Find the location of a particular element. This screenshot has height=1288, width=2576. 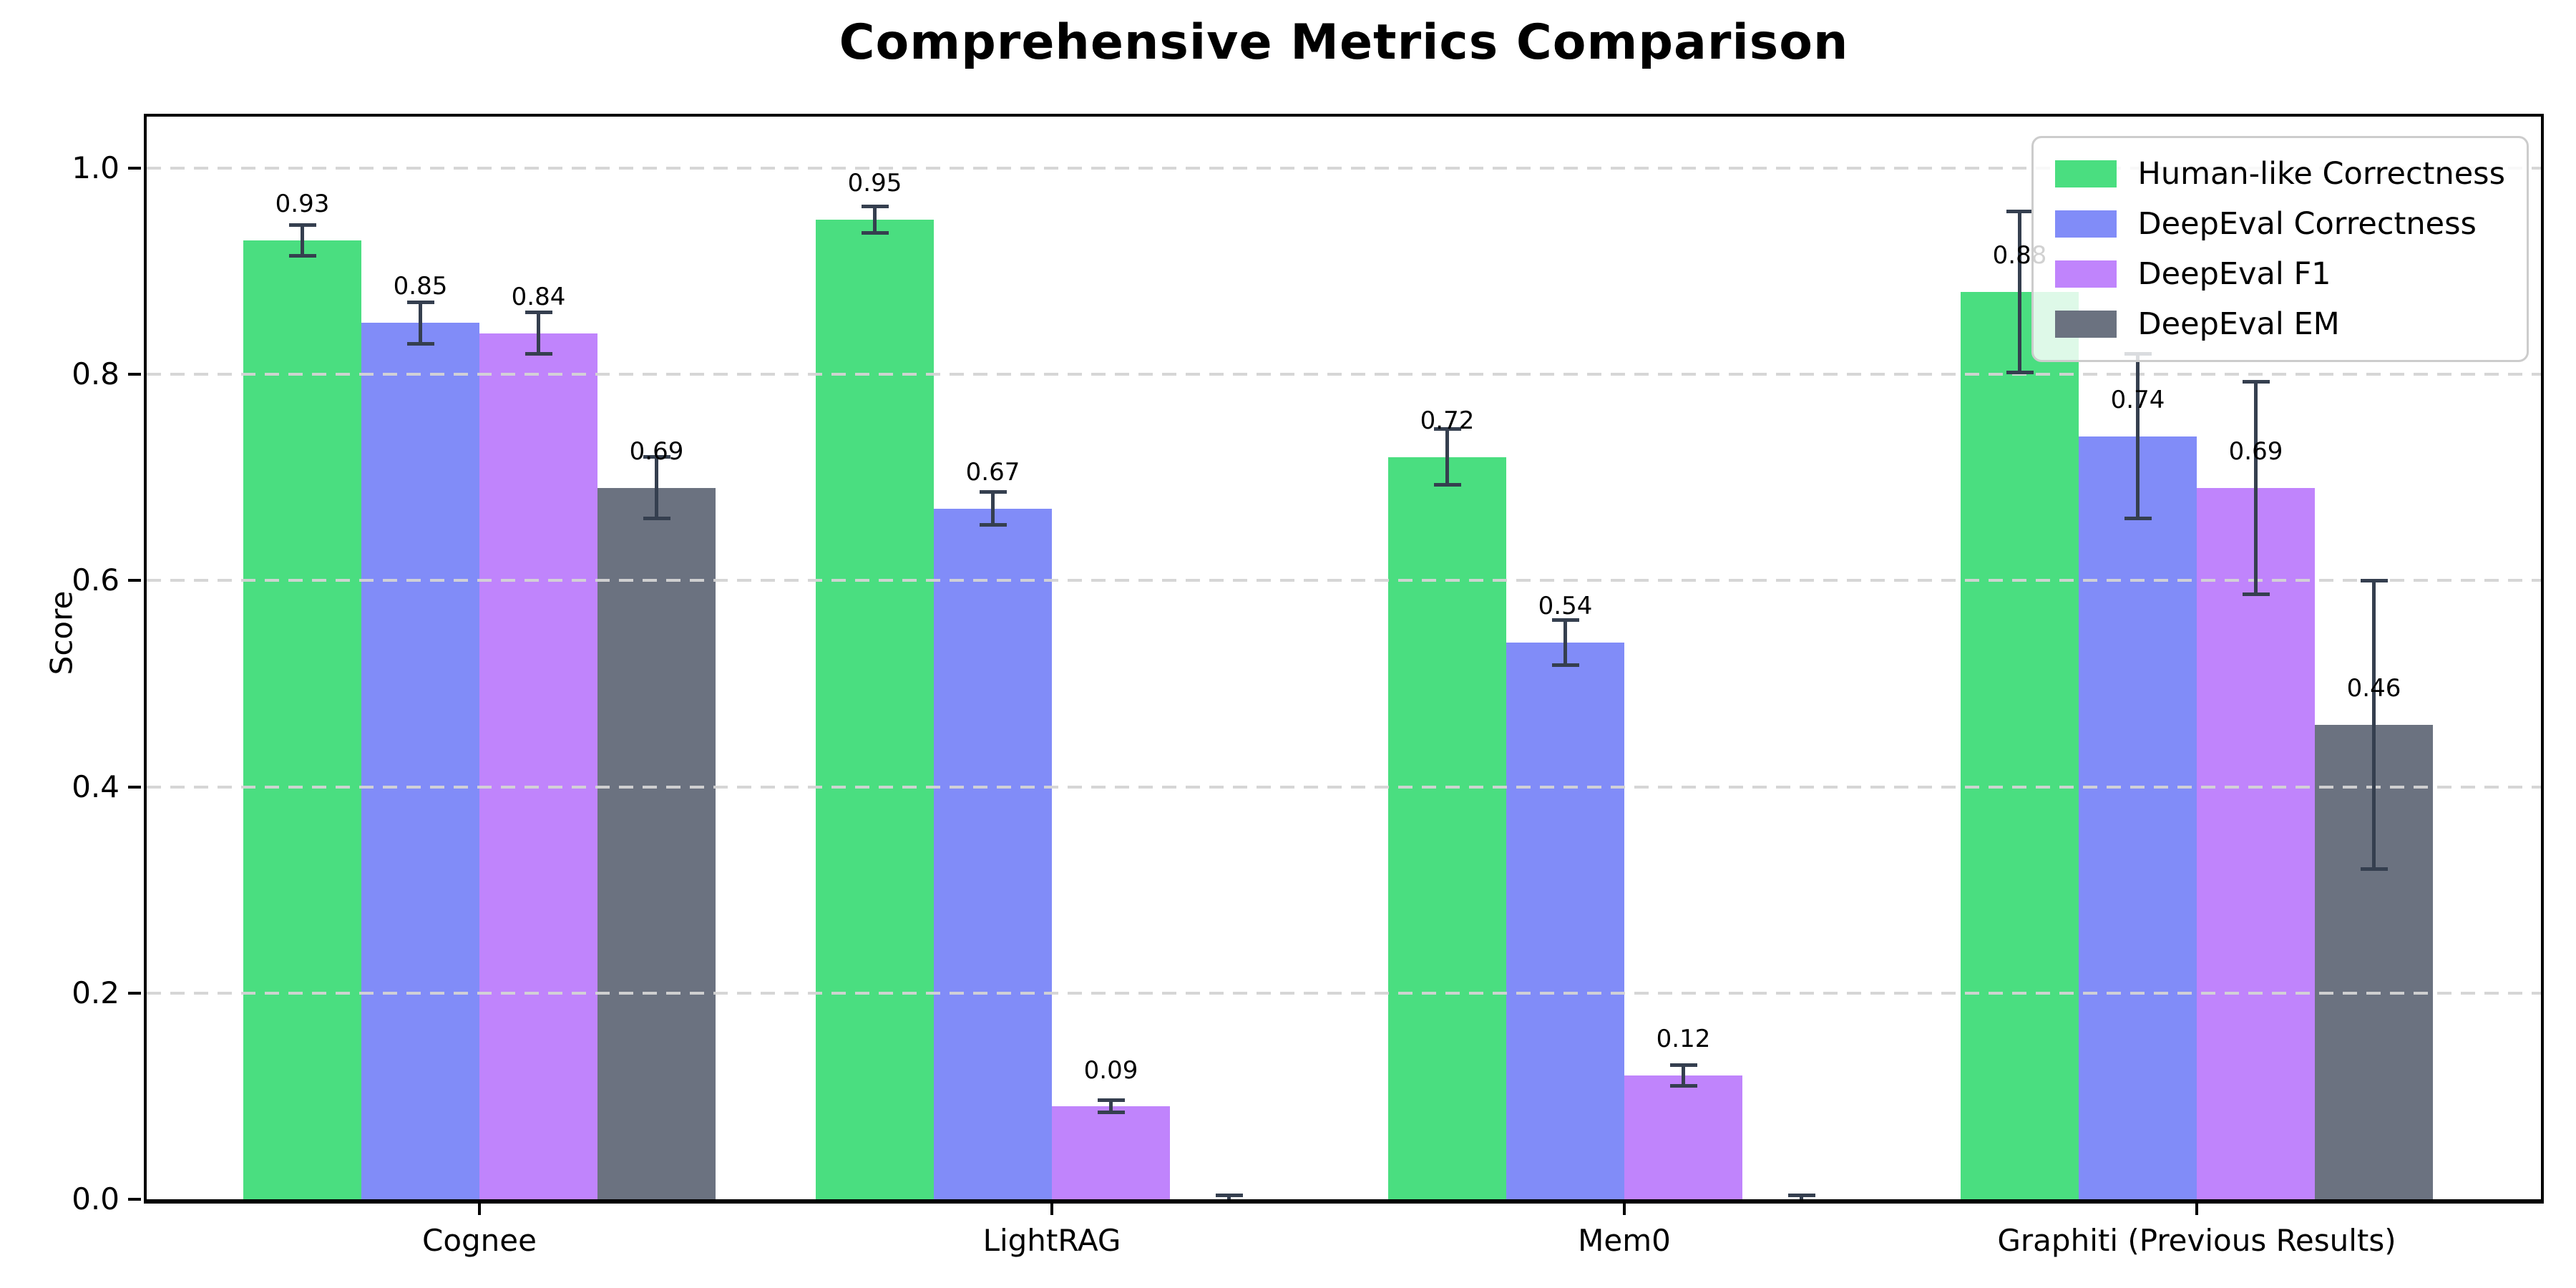

x-category-label: Mem0 is located at coordinates (1624, 1240).